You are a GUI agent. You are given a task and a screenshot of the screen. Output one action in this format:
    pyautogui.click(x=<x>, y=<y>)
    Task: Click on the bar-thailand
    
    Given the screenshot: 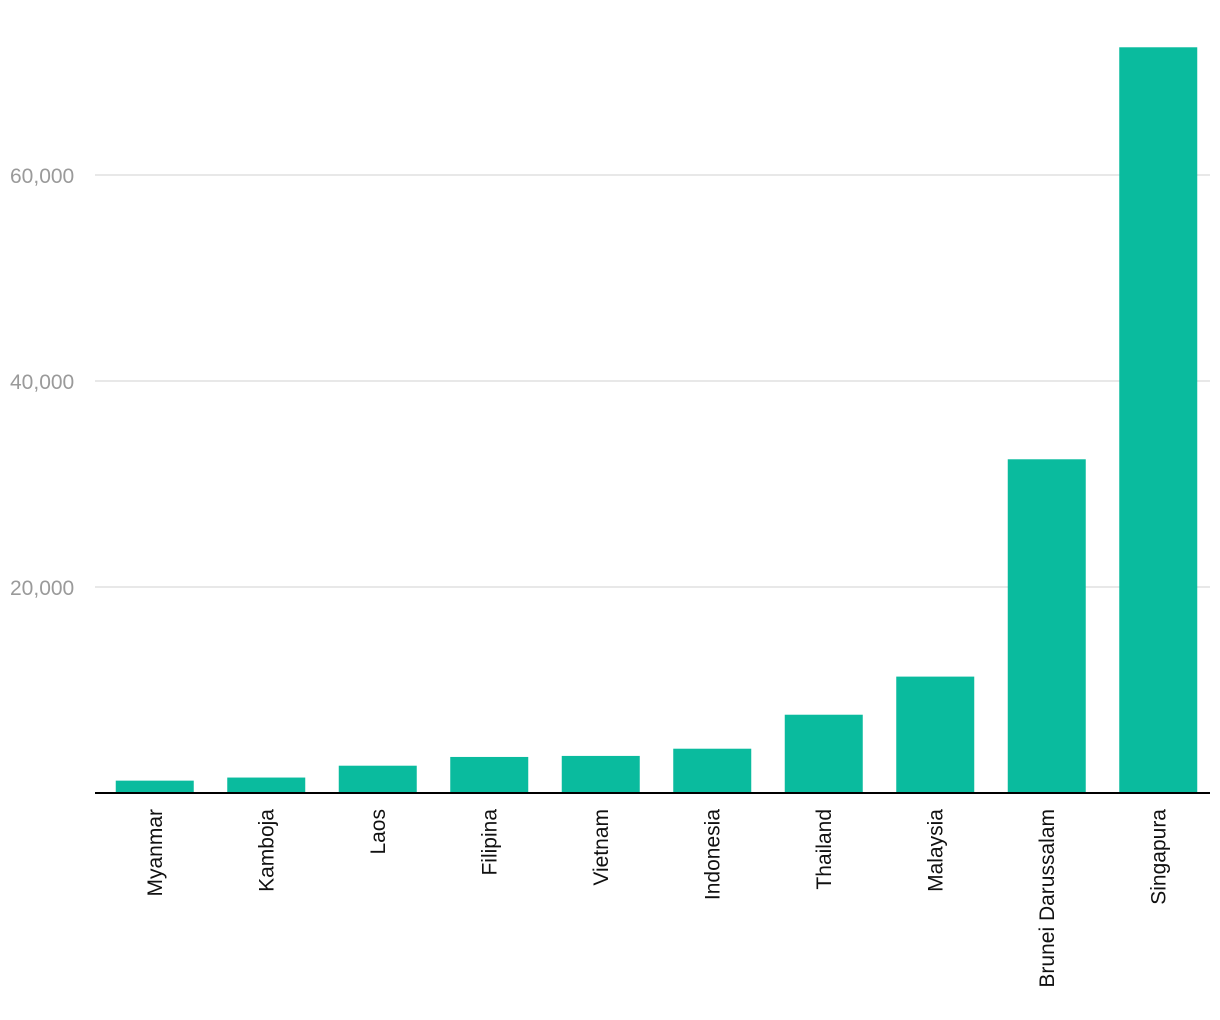 What is the action you would take?
    pyautogui.click(x=823, y=753)
    